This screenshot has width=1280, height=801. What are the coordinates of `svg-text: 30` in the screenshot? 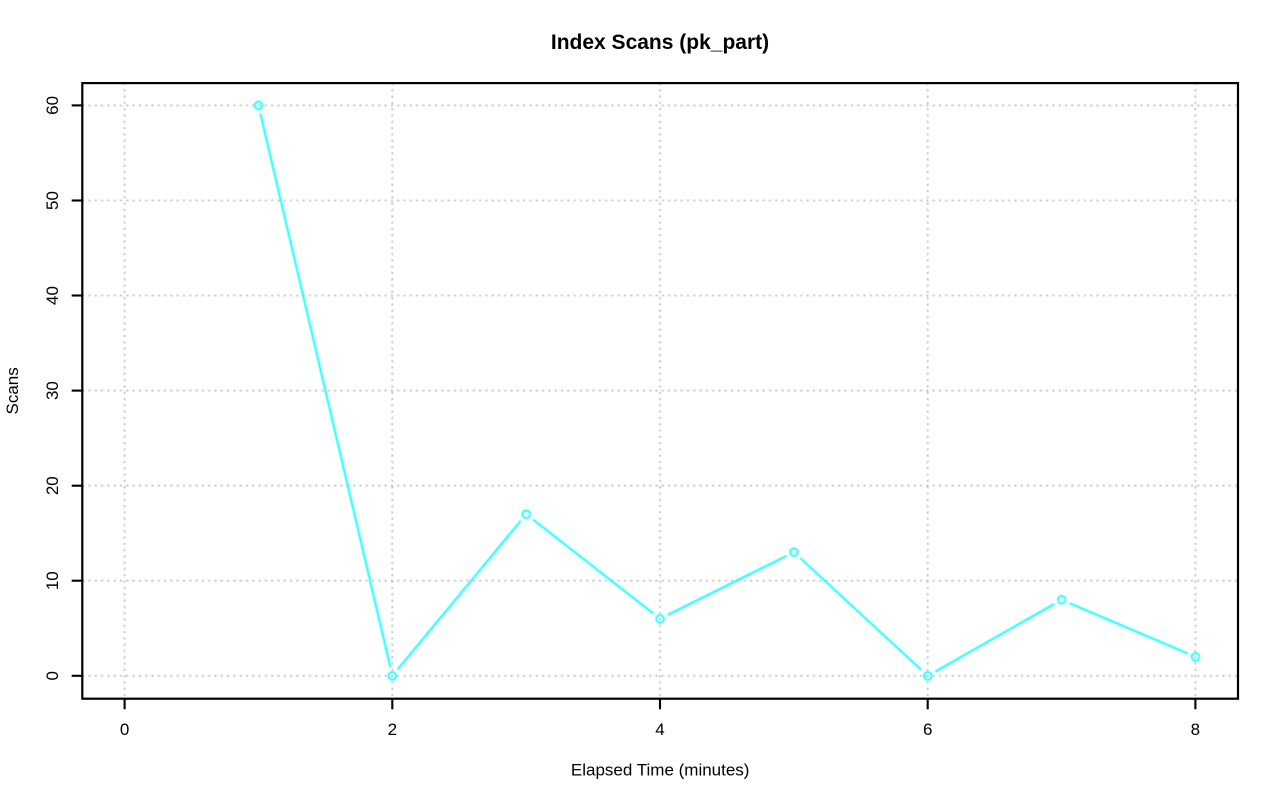 It's located at (52, 390).